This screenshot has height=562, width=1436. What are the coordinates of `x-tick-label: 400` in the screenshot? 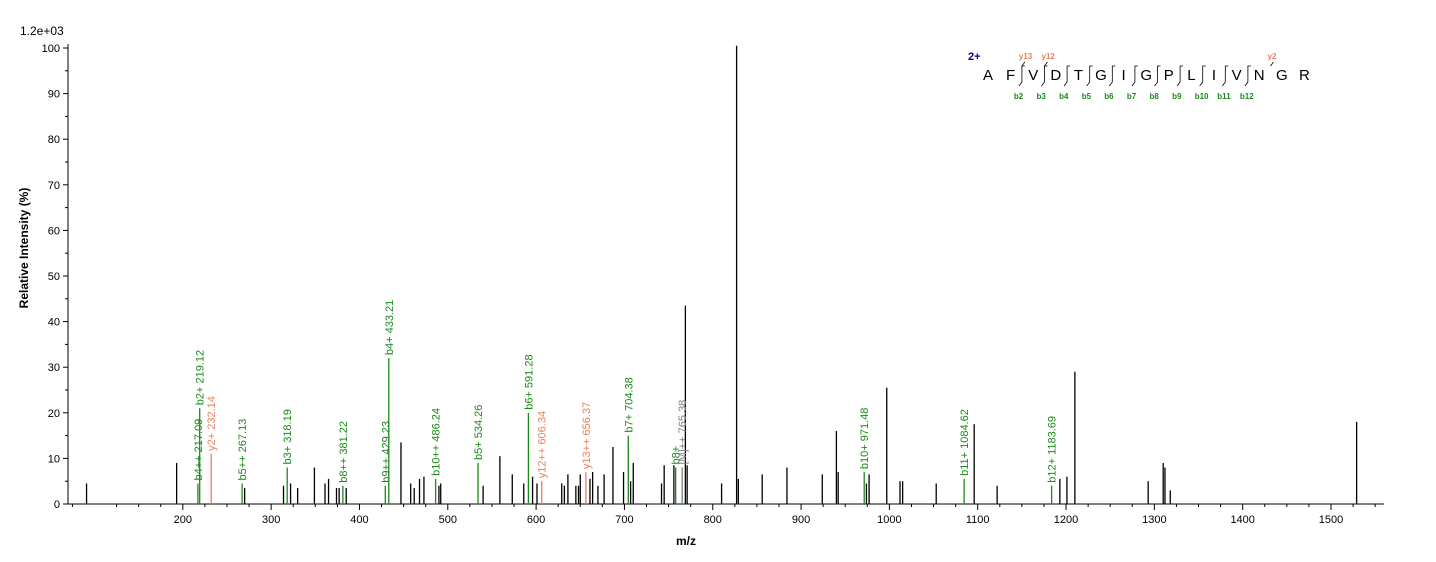 It's located at (359, 520).